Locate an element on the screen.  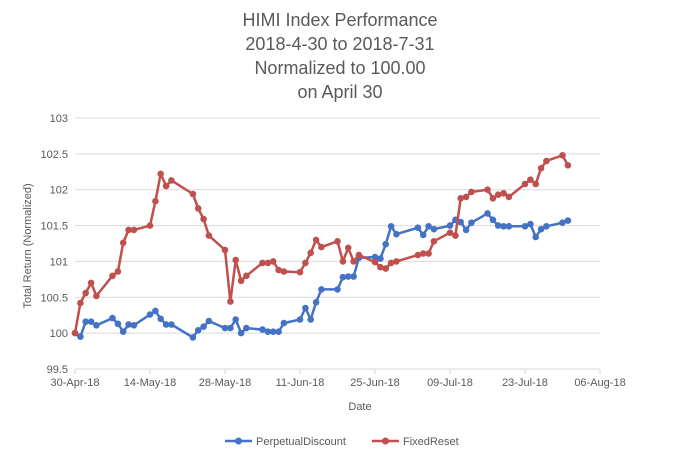
x-tick-label: 30-Apr-18 is located at coordinates (75, 383).